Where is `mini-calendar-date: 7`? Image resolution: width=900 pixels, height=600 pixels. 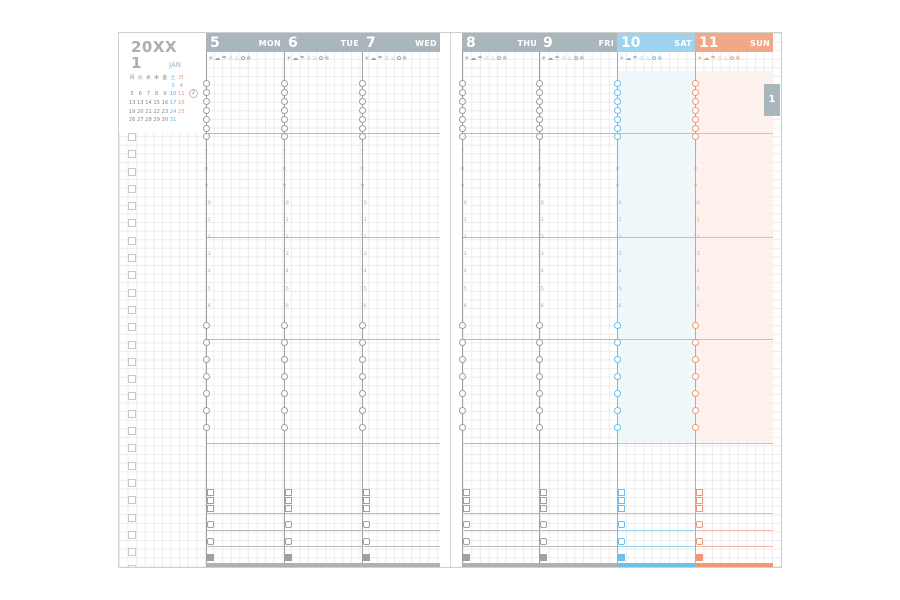 mini-calendar-date: 7 is located at coordinates (148, 94).